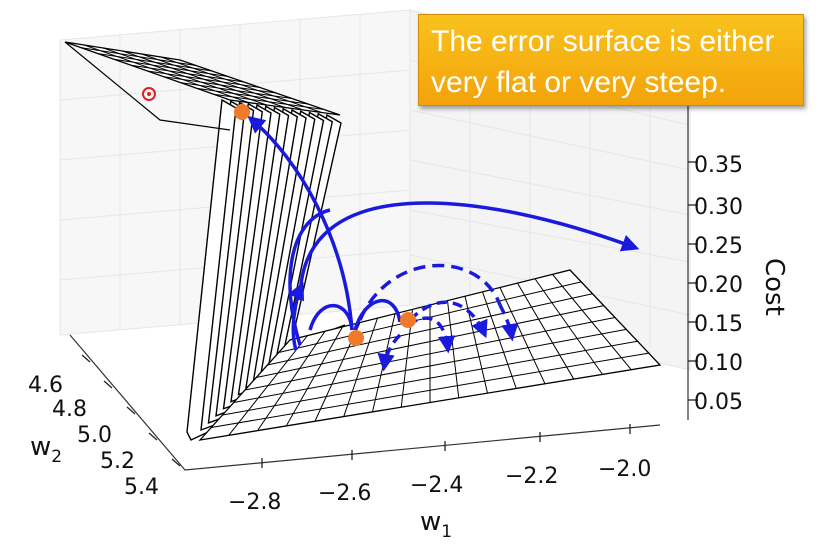 The height and width of the screenshot is (545, 819). What do you see at coordinates (718, 402) in the screenshot?
I see `cost-tick-6: 0.05` at bounding box center [718, 402].